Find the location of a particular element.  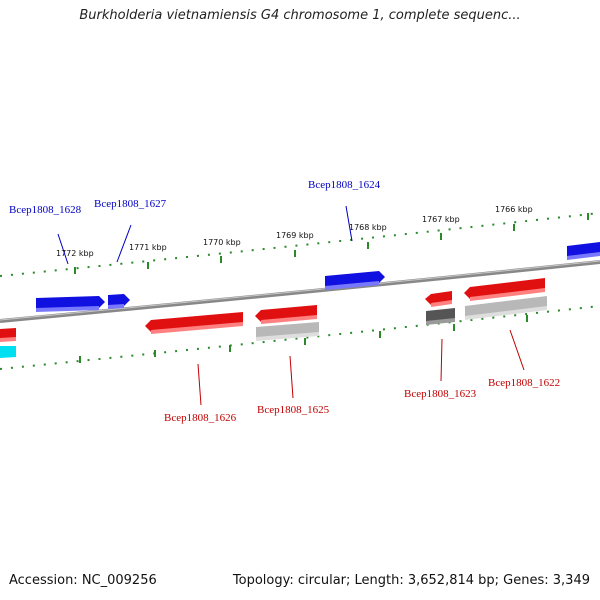

gene-edge-reverse is located at coordinates (8, 334).